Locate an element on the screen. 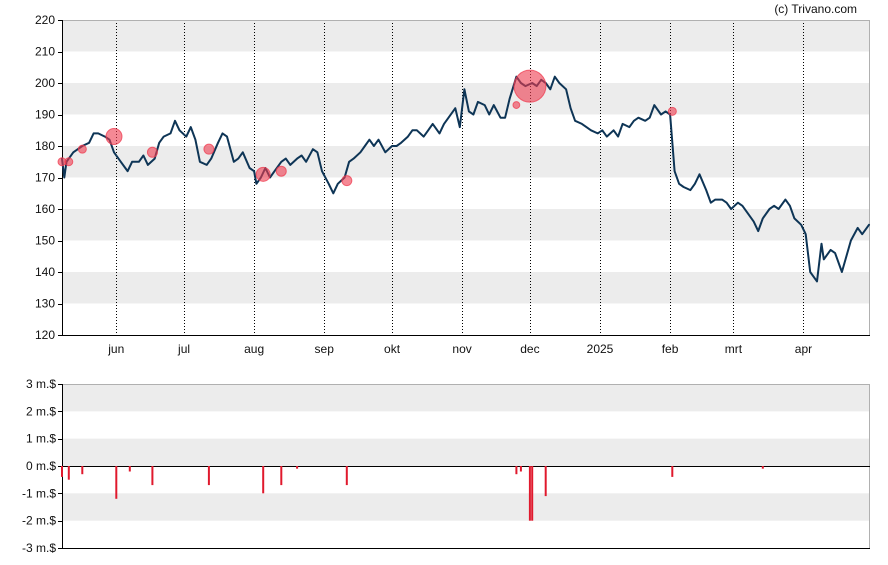  price-y-tick-label: 150 is located at coordinates (45, 241).